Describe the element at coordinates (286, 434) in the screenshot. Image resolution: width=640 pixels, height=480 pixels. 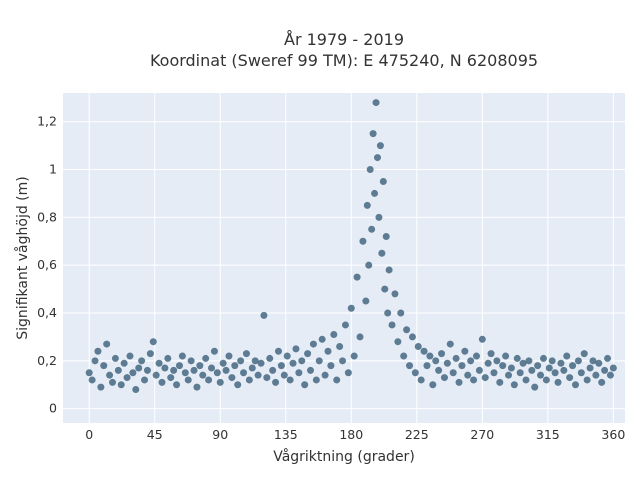
I see `x-tick-label: 135` at that location.